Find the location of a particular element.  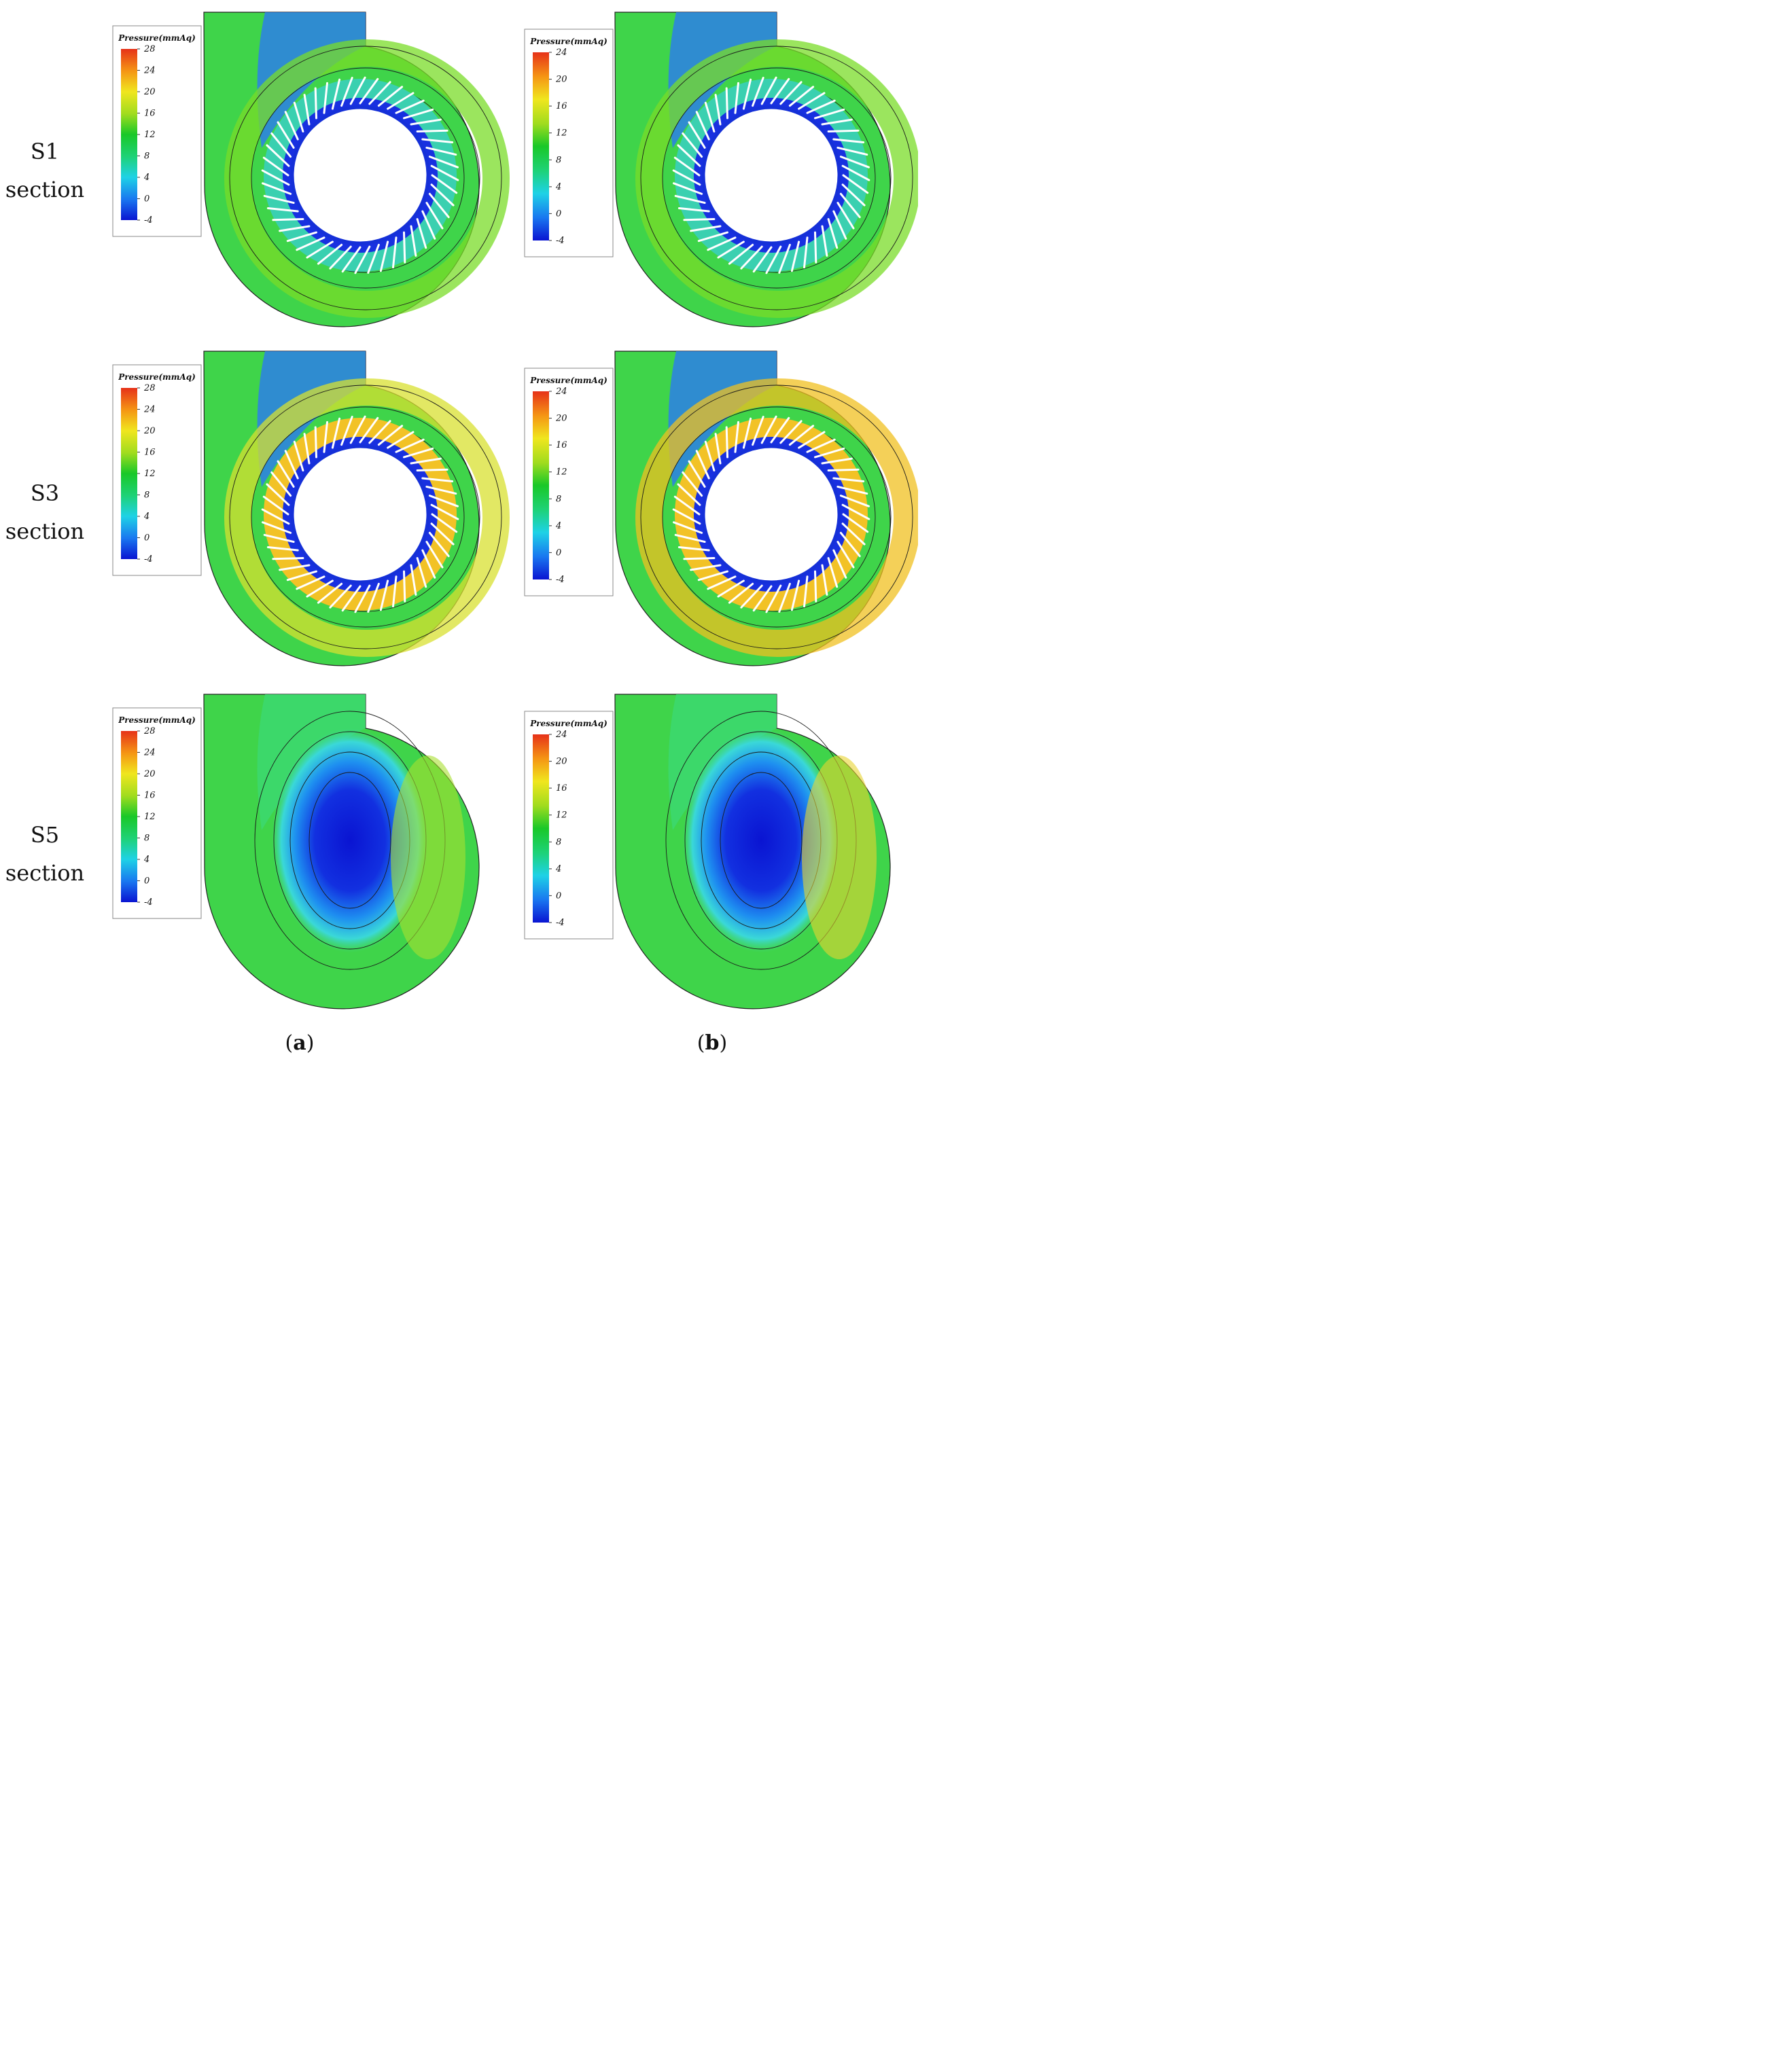

impeller-hub is located at coordinates (360, 175).